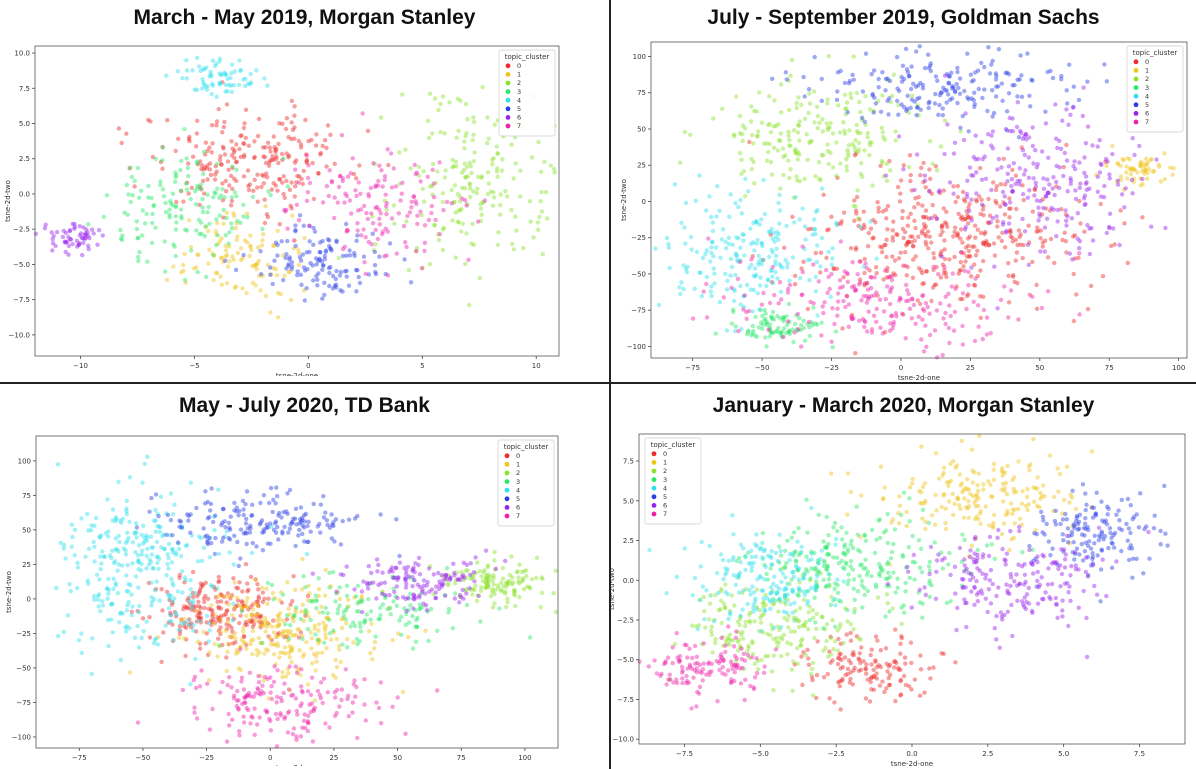 The width and height of the screenshot is (1196, 769). What do you see at coordinates (508, 91) in the screenshot?
I see `legend-marker` at bounding box center [508, 91].